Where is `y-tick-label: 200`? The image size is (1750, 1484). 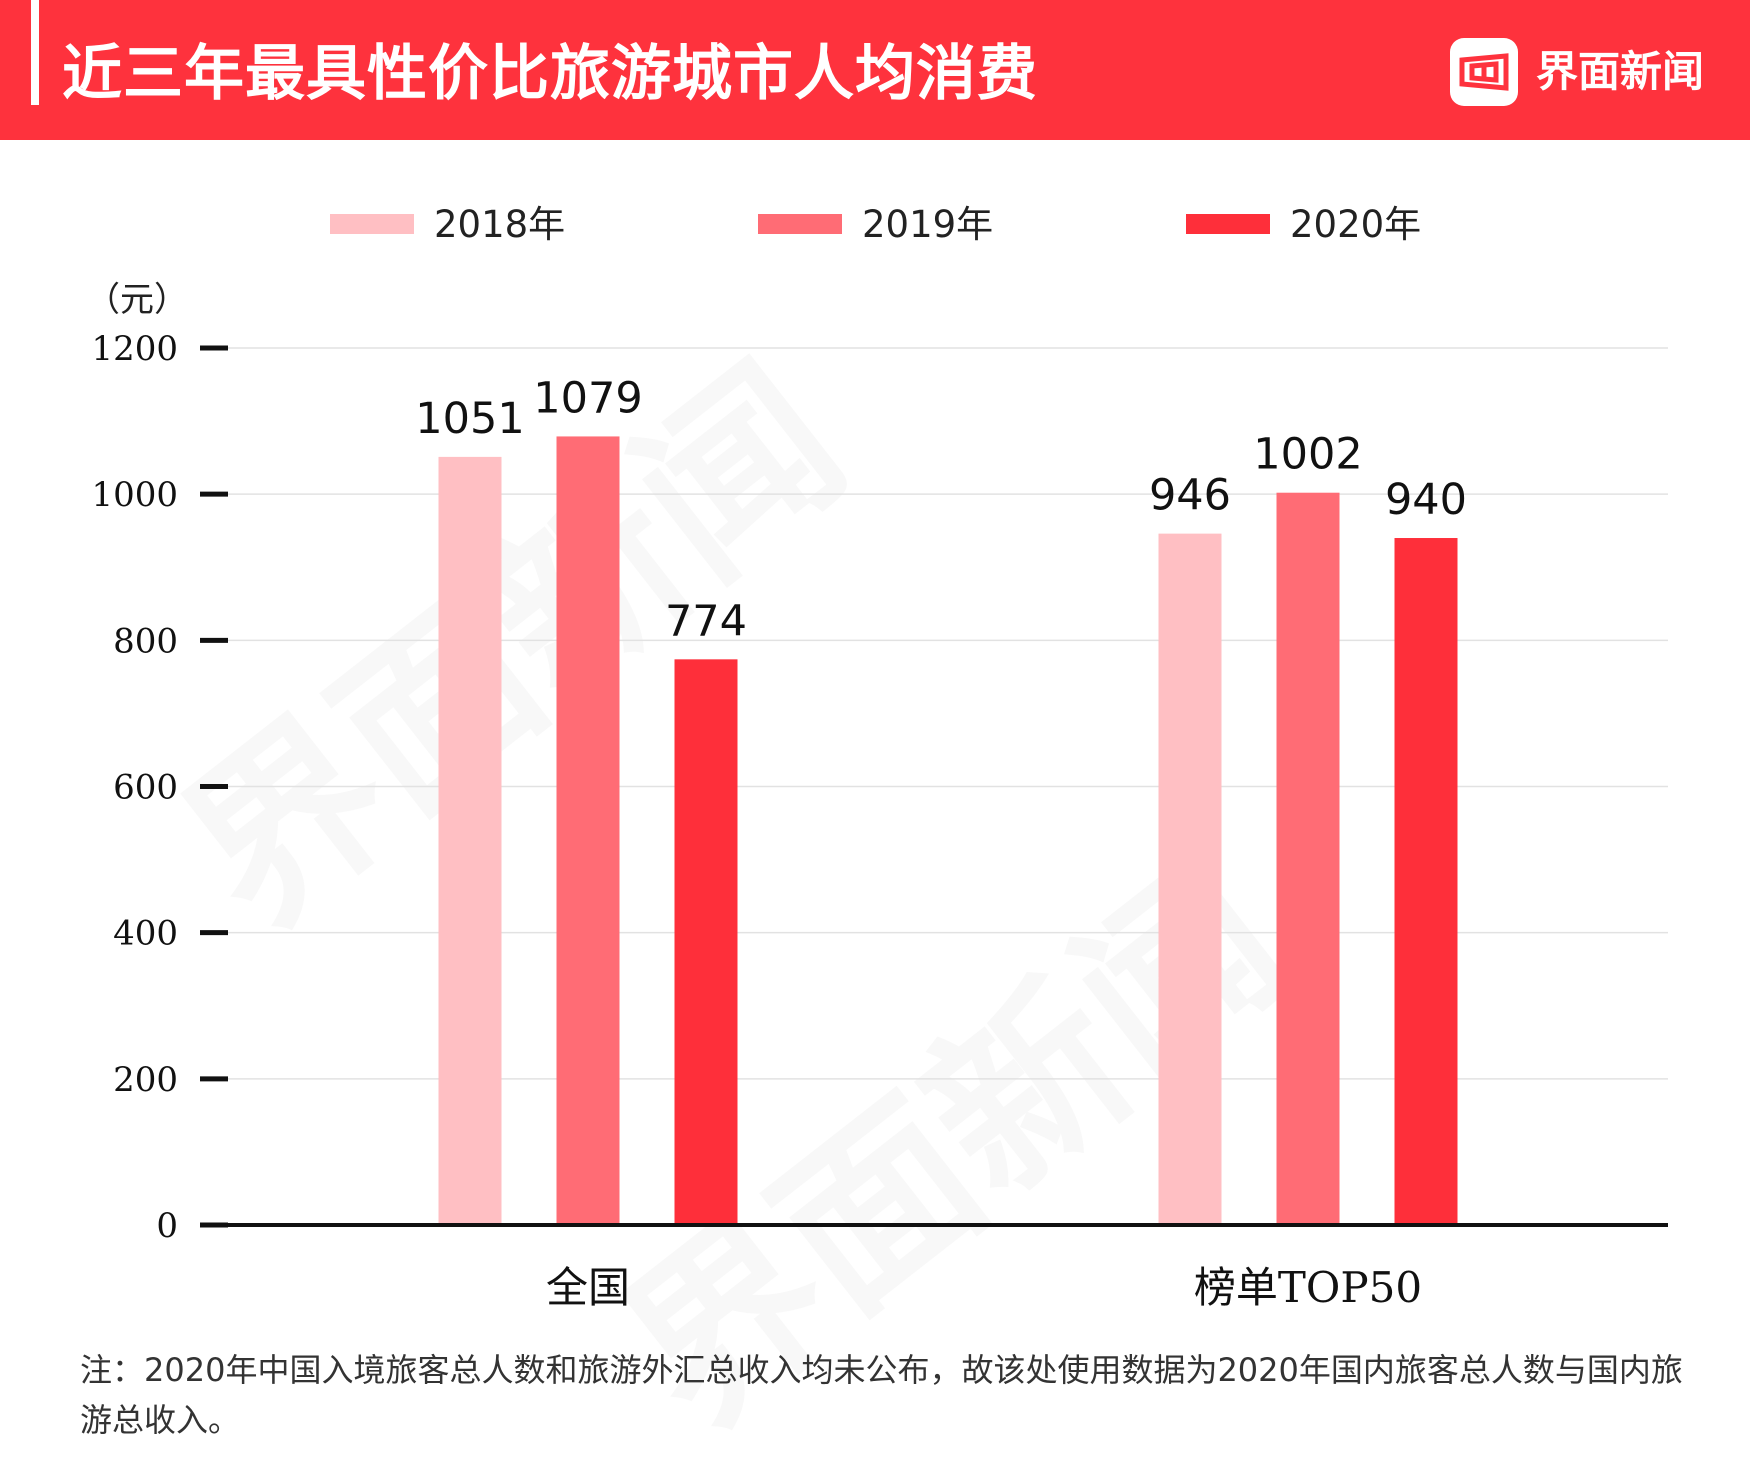
y-tick-label: 200 is located at coordinates (145, 1080).